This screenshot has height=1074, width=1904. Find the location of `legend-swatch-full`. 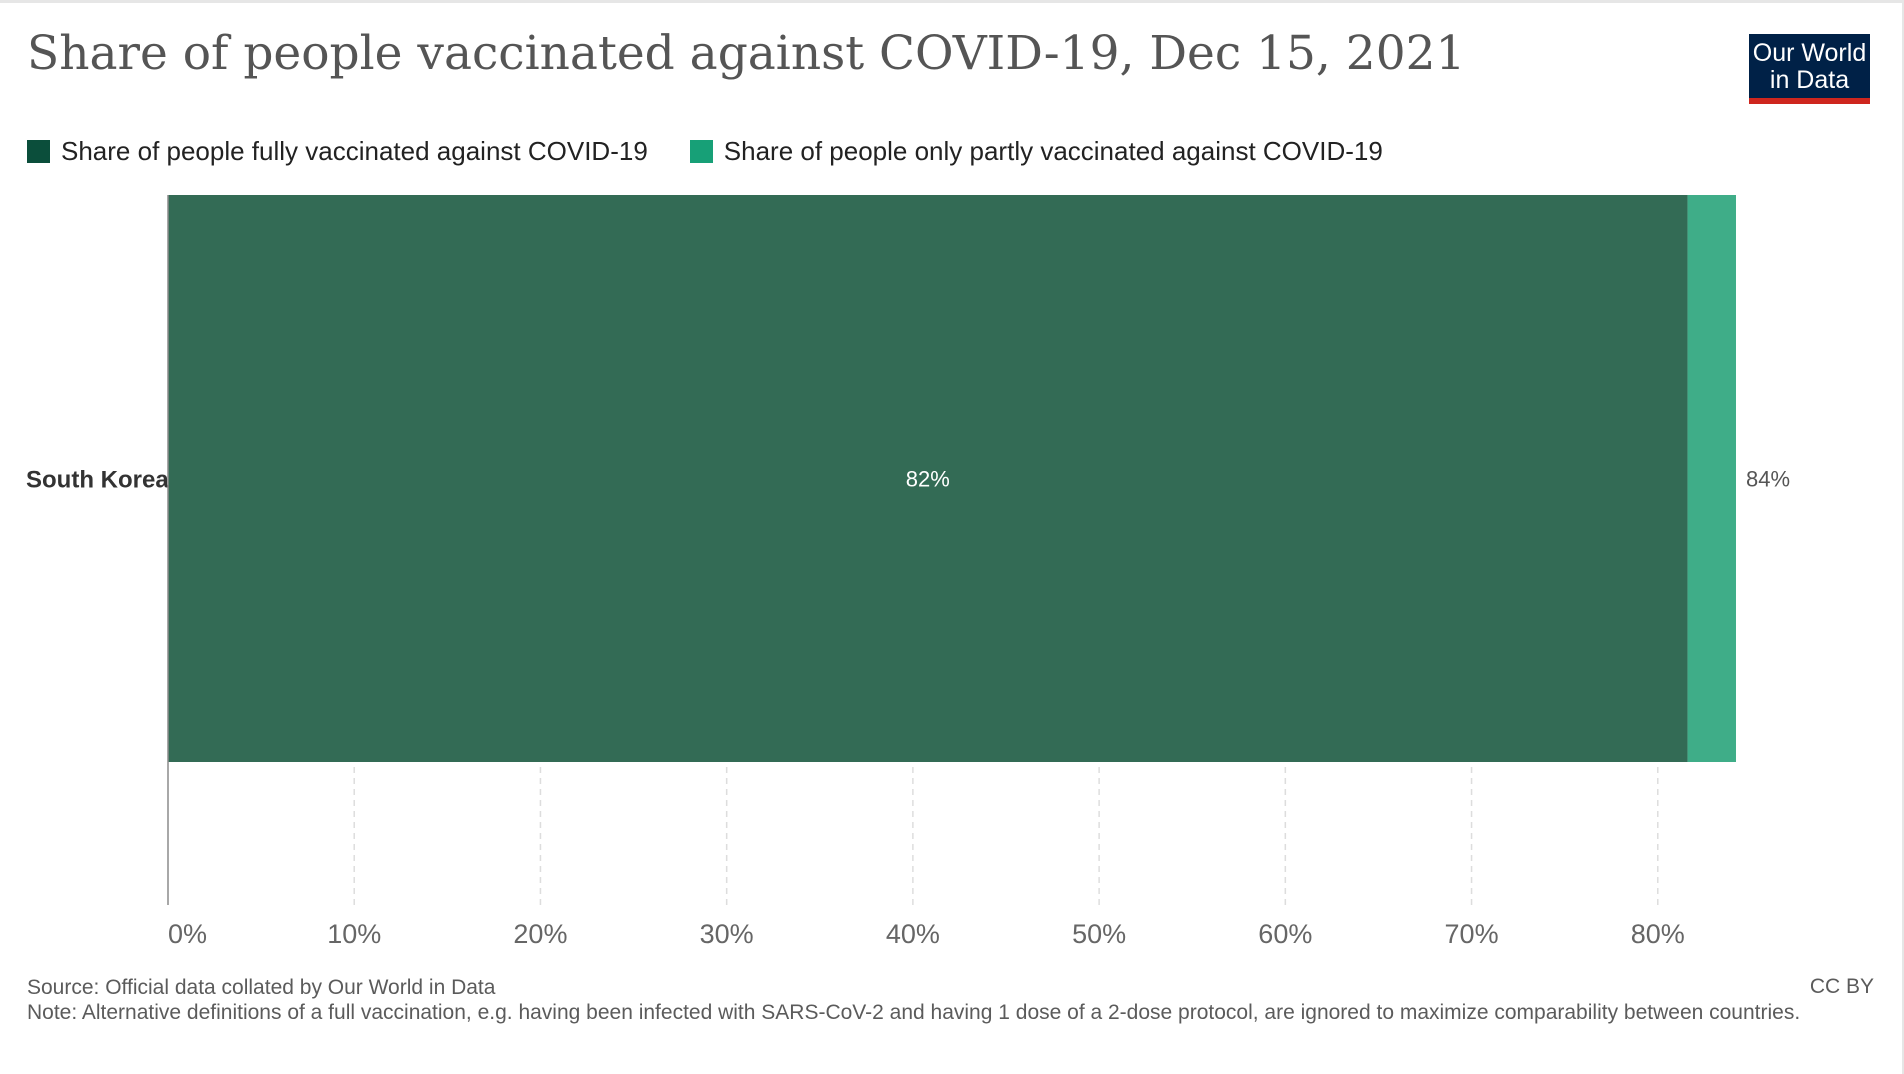

legend-swatch-full is located at coordinates (38, 151).